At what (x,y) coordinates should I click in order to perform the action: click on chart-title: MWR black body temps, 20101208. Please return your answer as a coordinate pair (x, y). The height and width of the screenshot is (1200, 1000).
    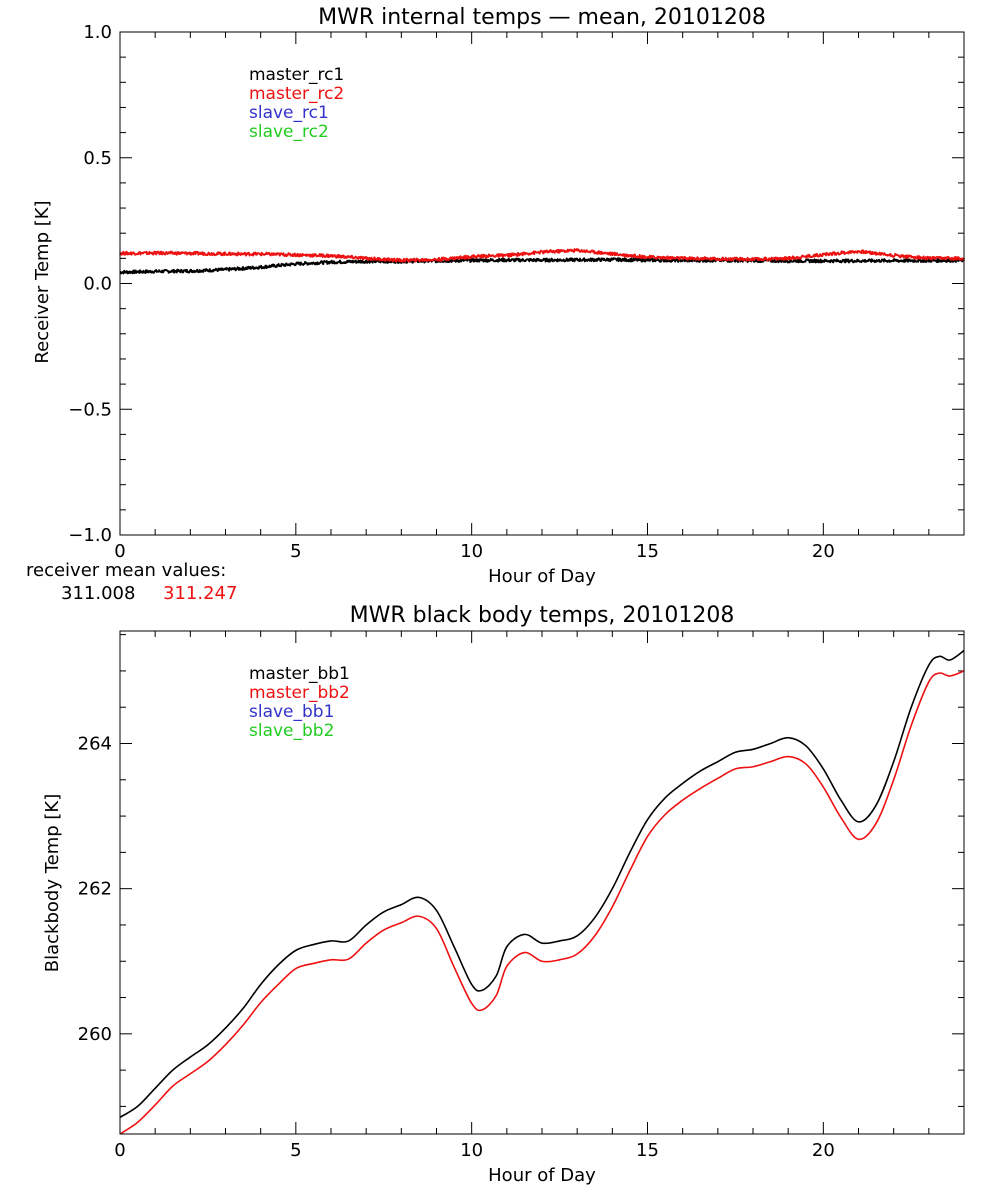
    Looking at the image, I should click on (542, 615).